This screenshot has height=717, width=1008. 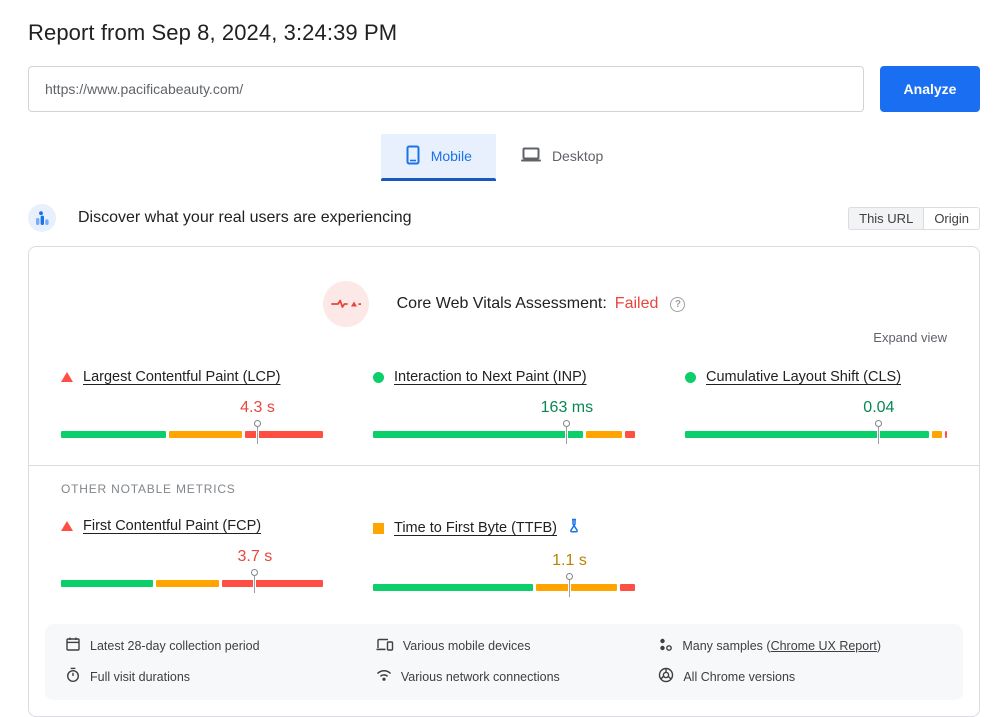 What do you see at coordinates (567, 407) in the screenshot?
I see `metric-value: 163 ms` at bounding box center [567, 407].